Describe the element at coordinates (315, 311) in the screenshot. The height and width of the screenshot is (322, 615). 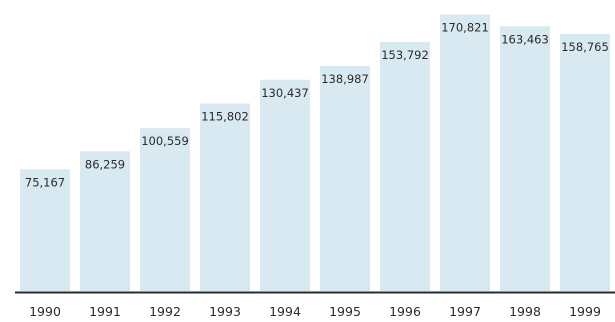
I see `x-tick-labels-group: 1990 1991 1992 1993 1994 1995 1996 1997 1998 1999` at that location.